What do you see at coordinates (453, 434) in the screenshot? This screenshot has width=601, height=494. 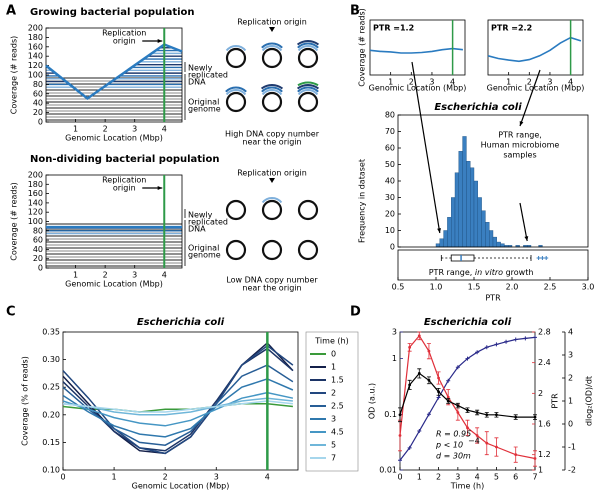 I see `stat-r: R = 0.95` at bounding box center [453, 434].